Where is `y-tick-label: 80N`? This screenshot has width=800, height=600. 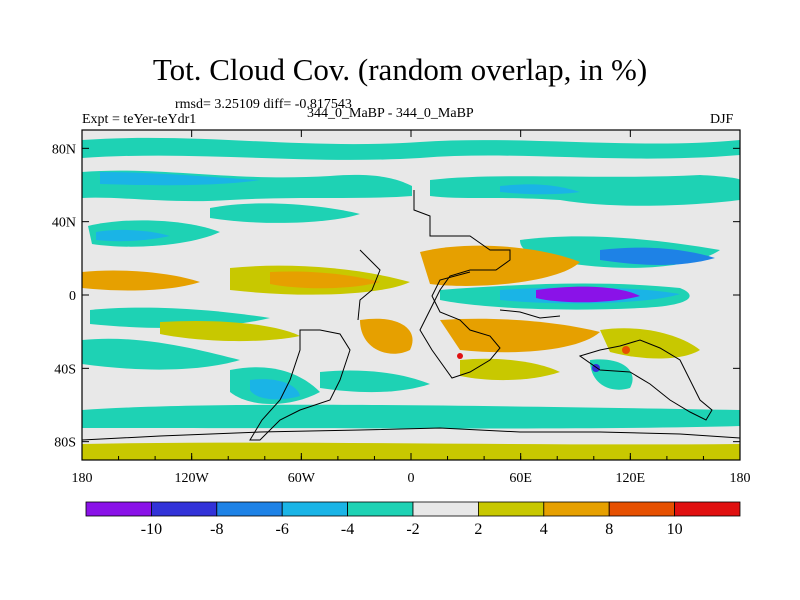 y-tick-label: 80N is located at coordinates (64, 149).